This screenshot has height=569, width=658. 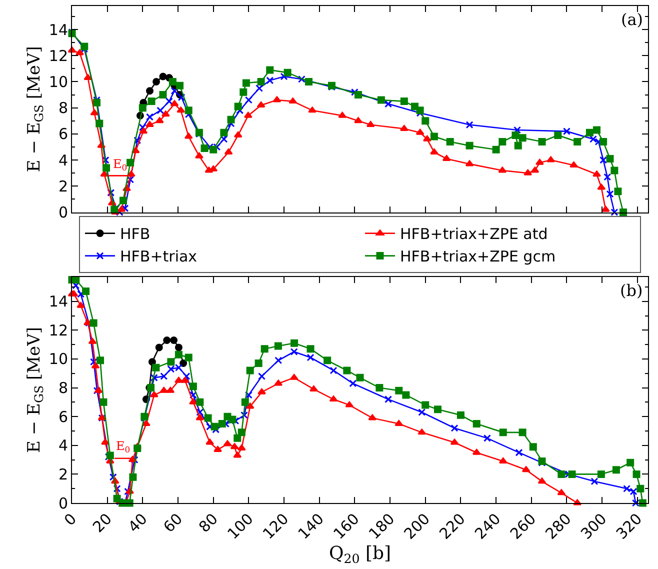 I want to click on x-tick-label: 60, so click(x=173, y=523).